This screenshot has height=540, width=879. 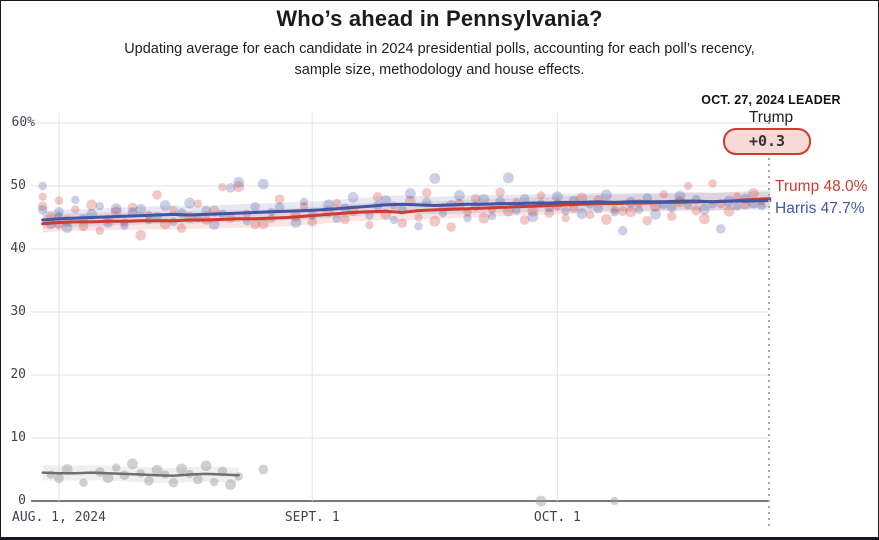 What do you see at coordinates (18, 374) in the screenshot?
I see `y-tick-label: 20` at bounding box center [18, 374].